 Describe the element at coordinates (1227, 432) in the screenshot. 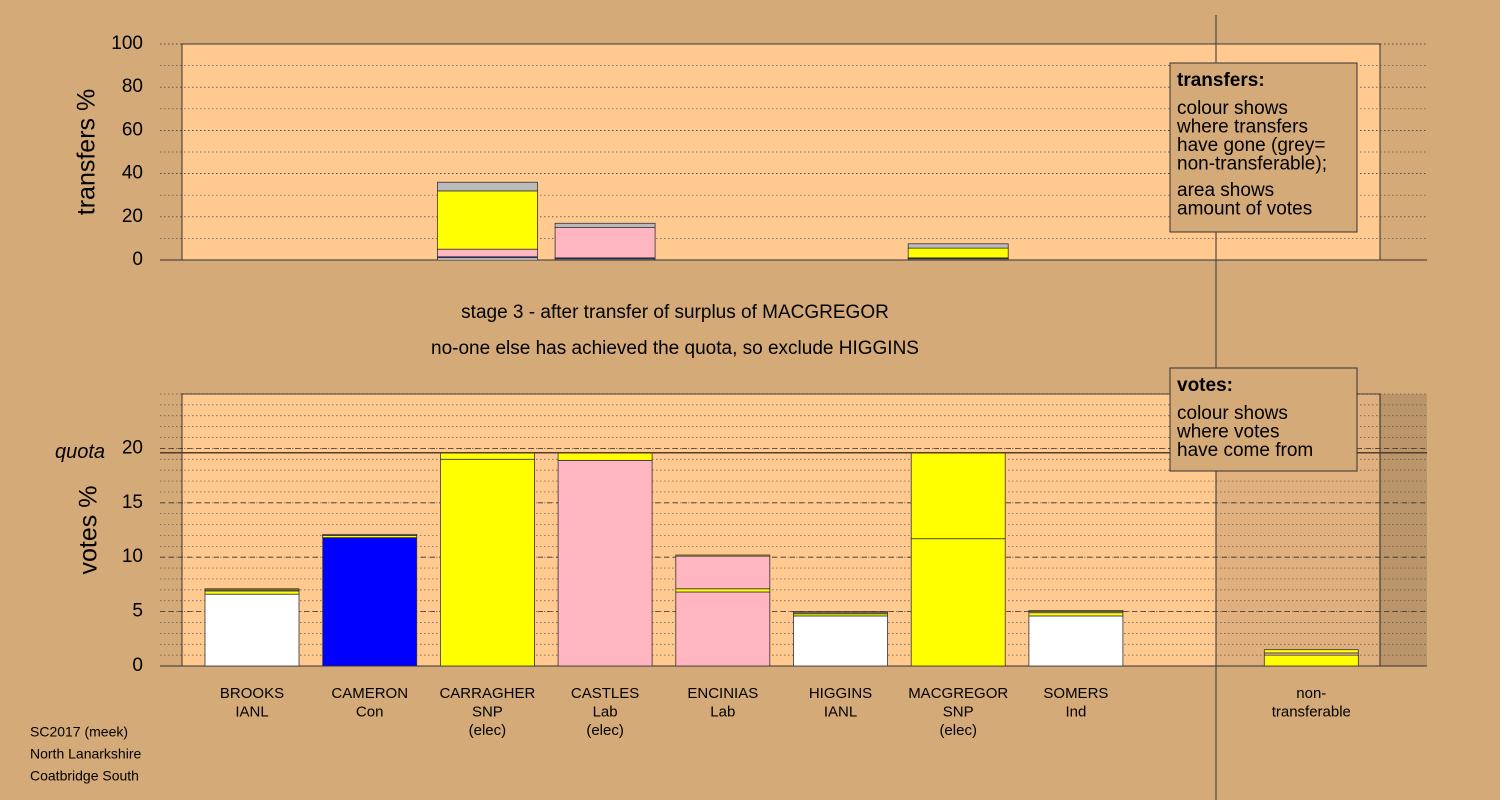

I see `note-text: where votes` at that location.